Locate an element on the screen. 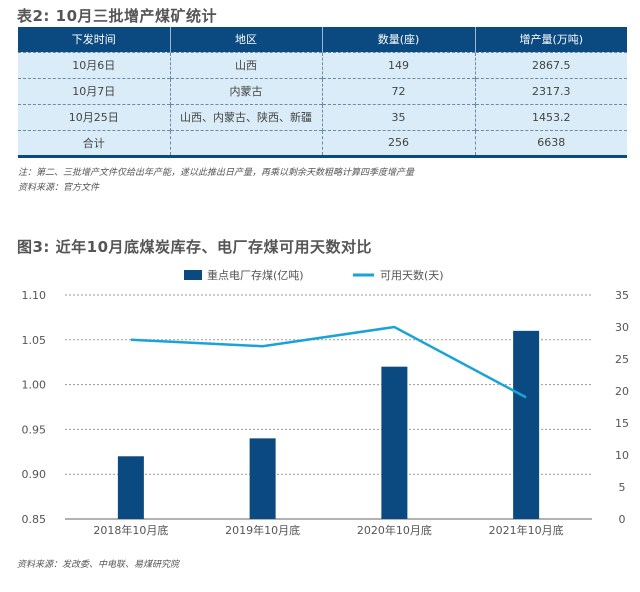  chart-source: 资料来源：发改委、中电联、易煤研究院 is located at coordinates (99, 564).